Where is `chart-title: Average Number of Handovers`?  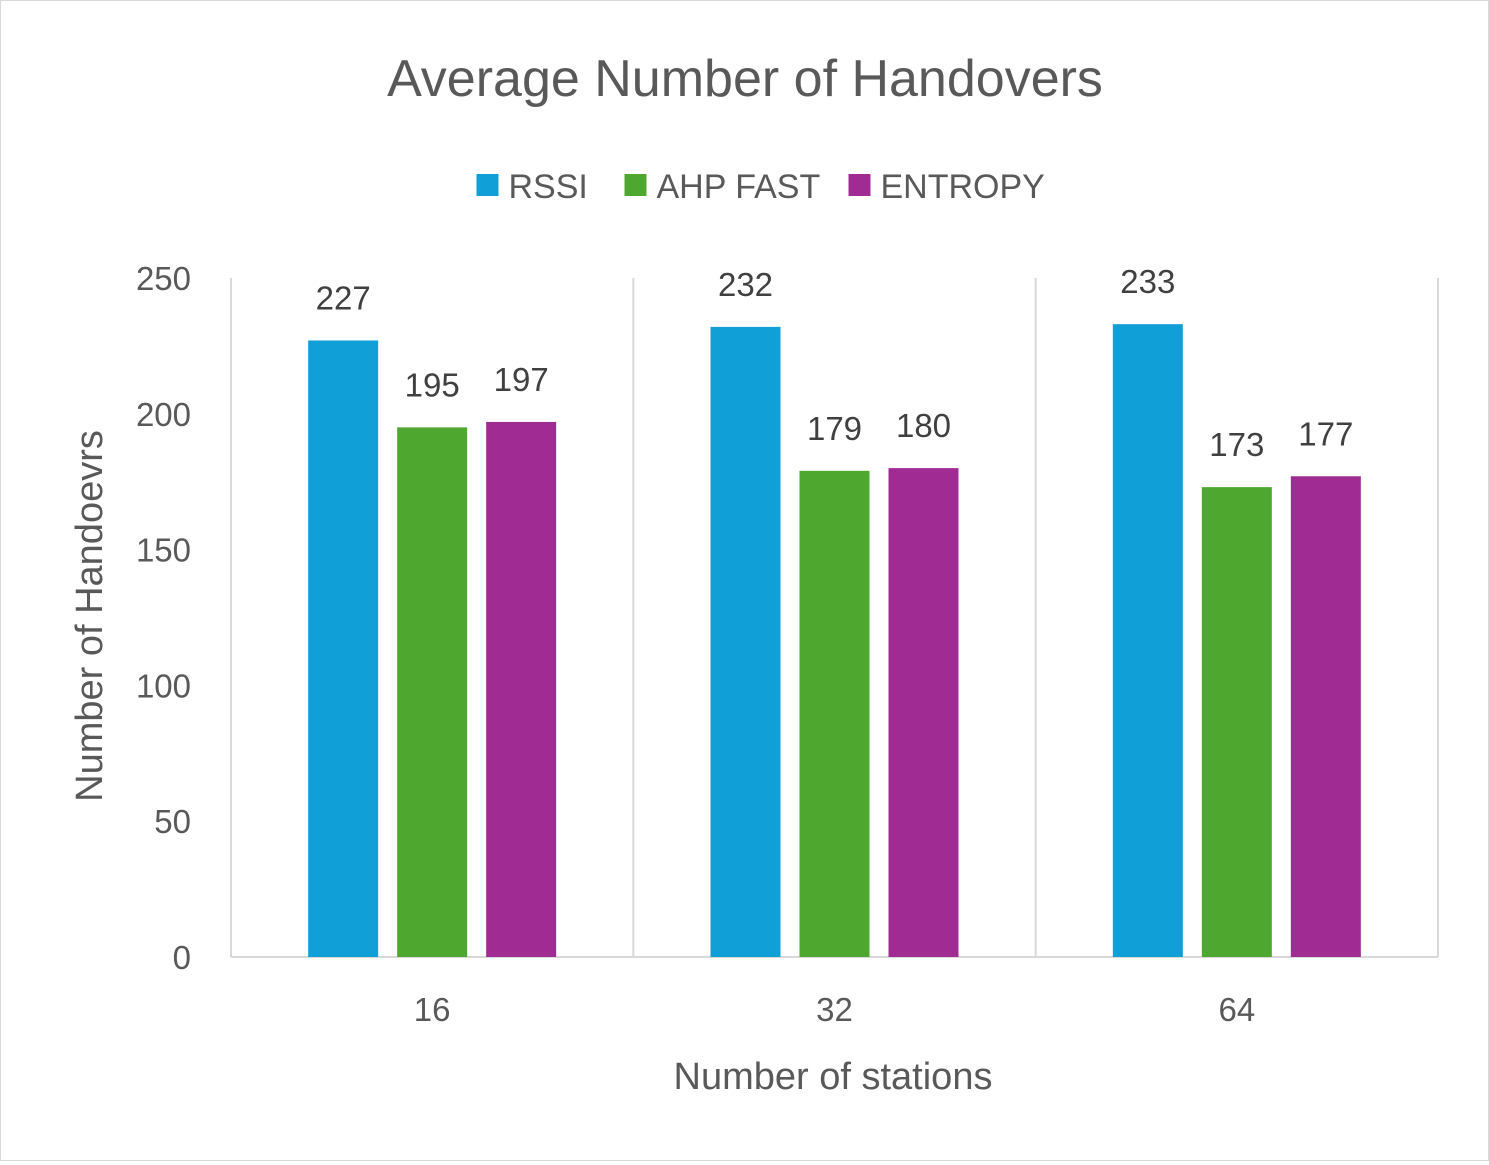 chart-title: Average Number of Handovers is located at coordinates (745, 79).